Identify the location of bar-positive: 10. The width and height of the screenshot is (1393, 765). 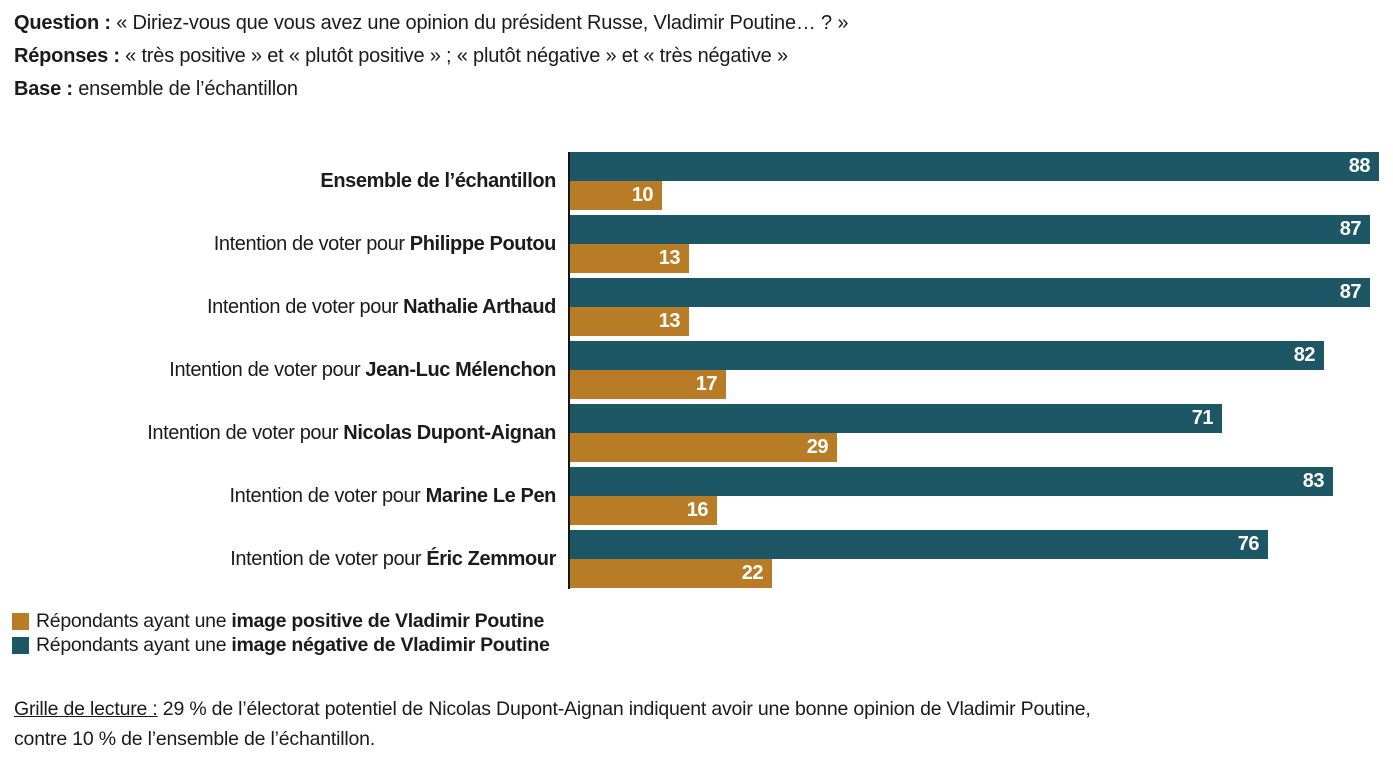
(616, 195).